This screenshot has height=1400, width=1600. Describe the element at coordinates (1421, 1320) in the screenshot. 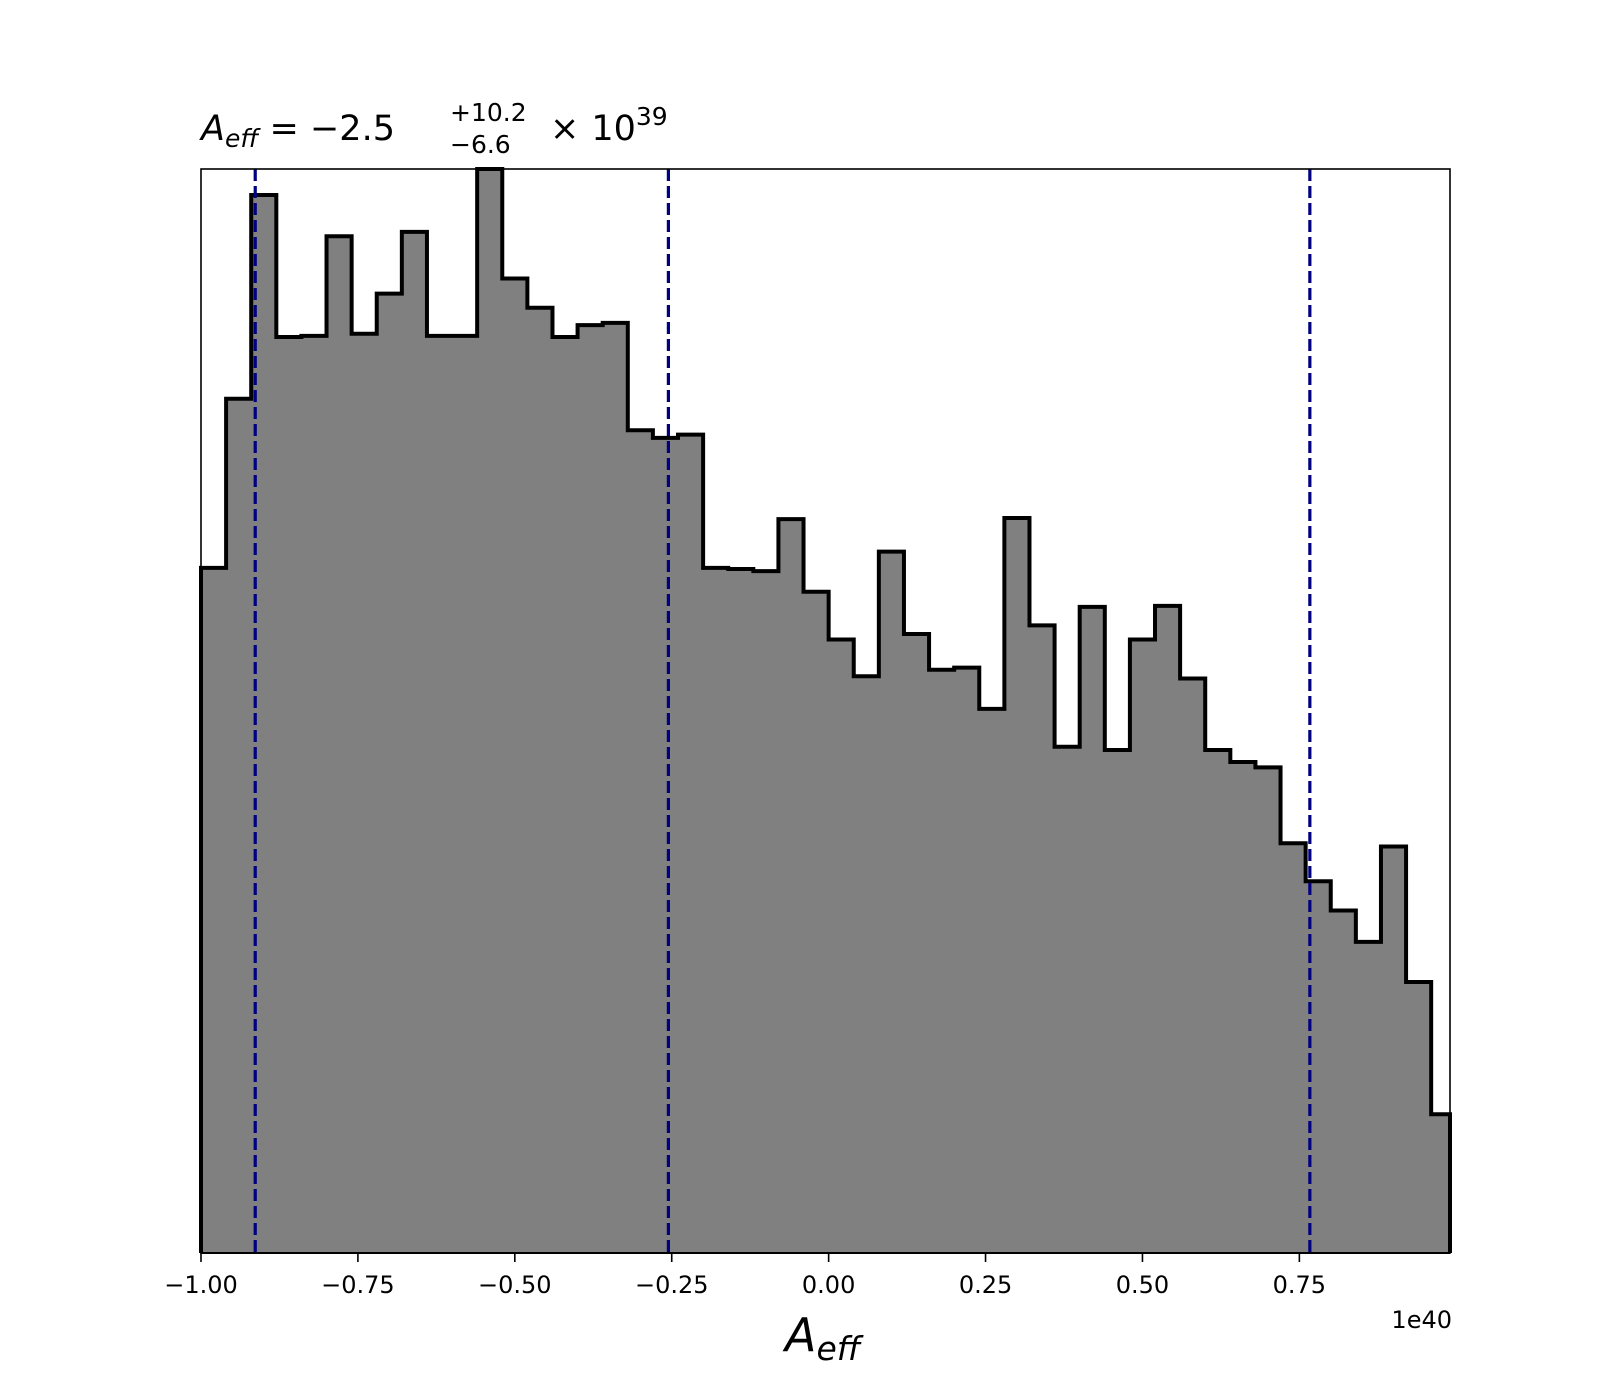

I see `offset-text: 1e40` at that location.